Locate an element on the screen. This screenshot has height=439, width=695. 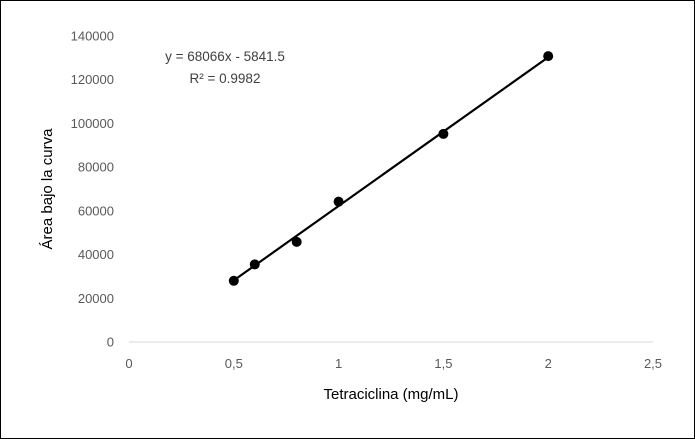
x-tick-label: 0,5 is located at coordinates (234, 363).